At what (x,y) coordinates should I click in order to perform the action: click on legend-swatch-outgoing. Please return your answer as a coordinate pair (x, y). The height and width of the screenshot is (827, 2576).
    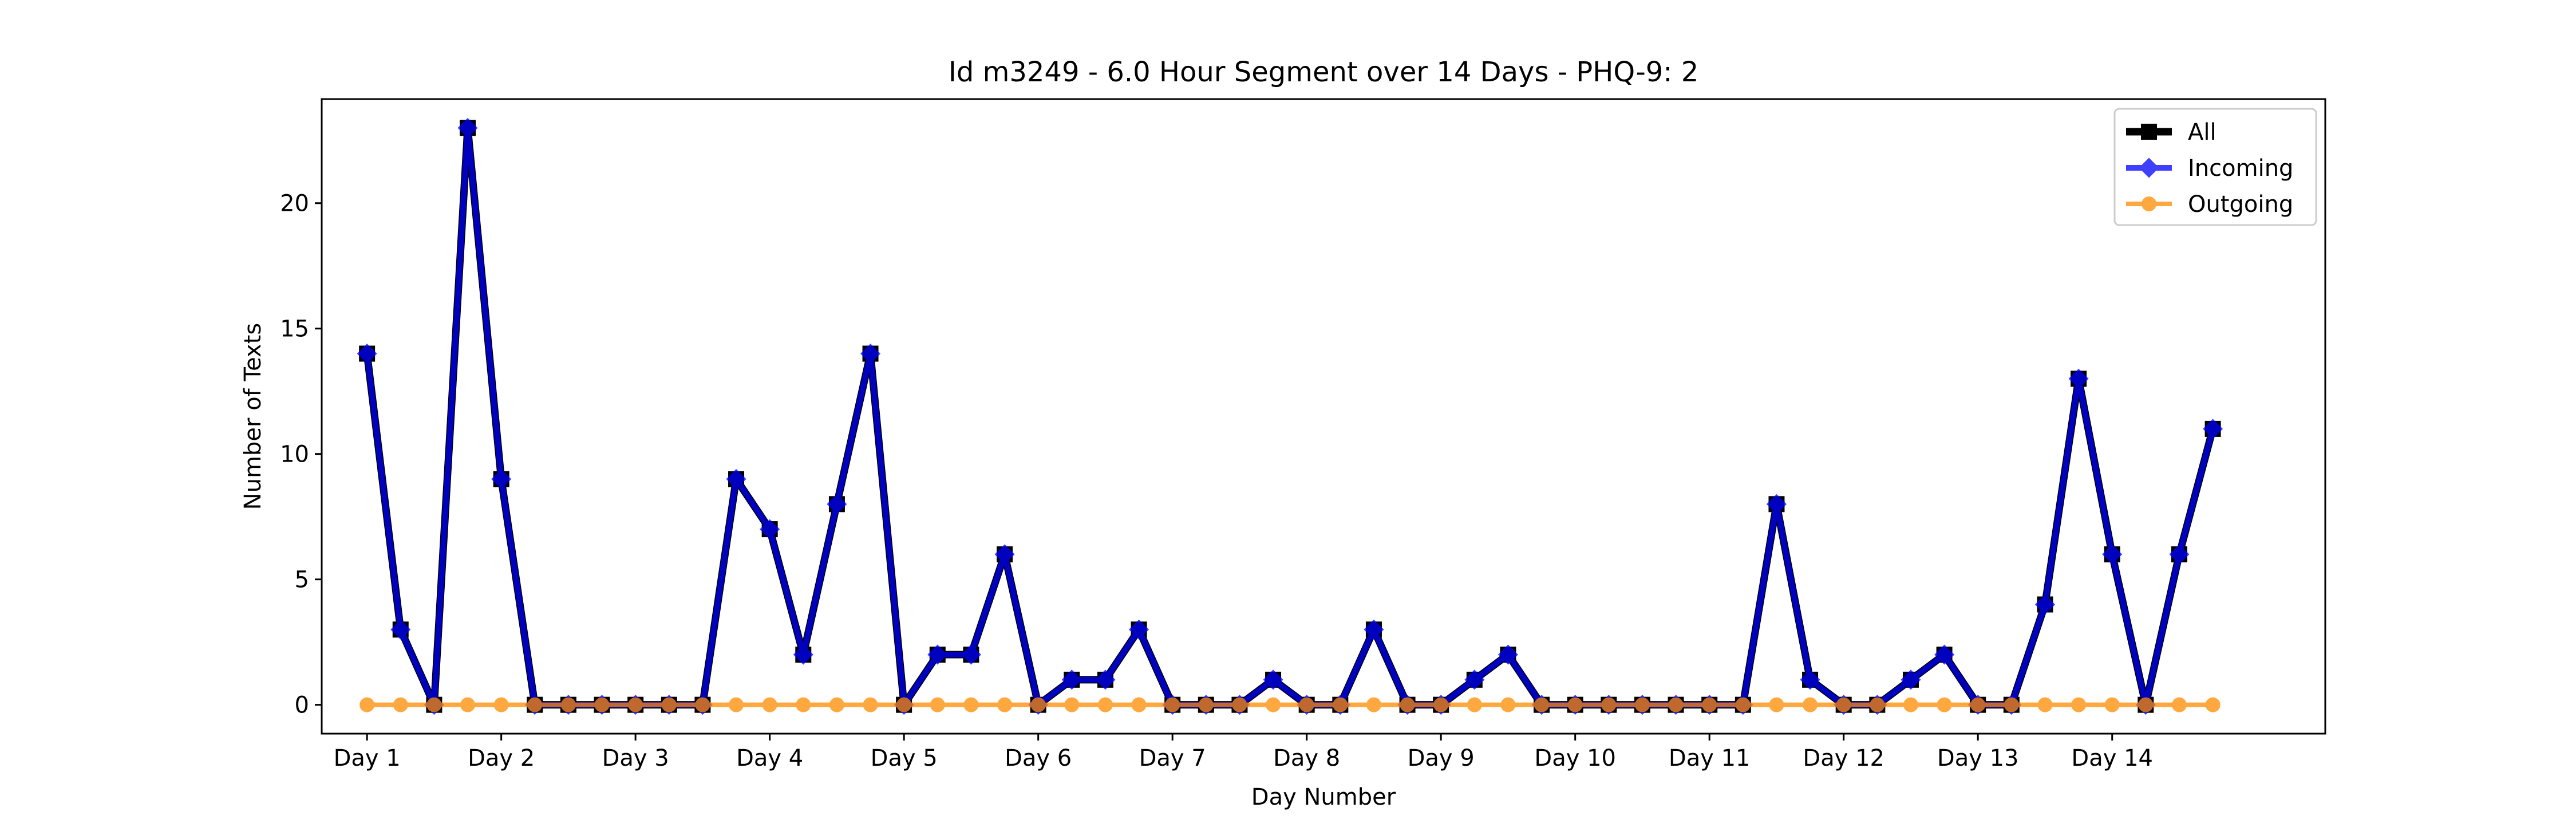
    Looking at the image, I should click on (2149, 204).